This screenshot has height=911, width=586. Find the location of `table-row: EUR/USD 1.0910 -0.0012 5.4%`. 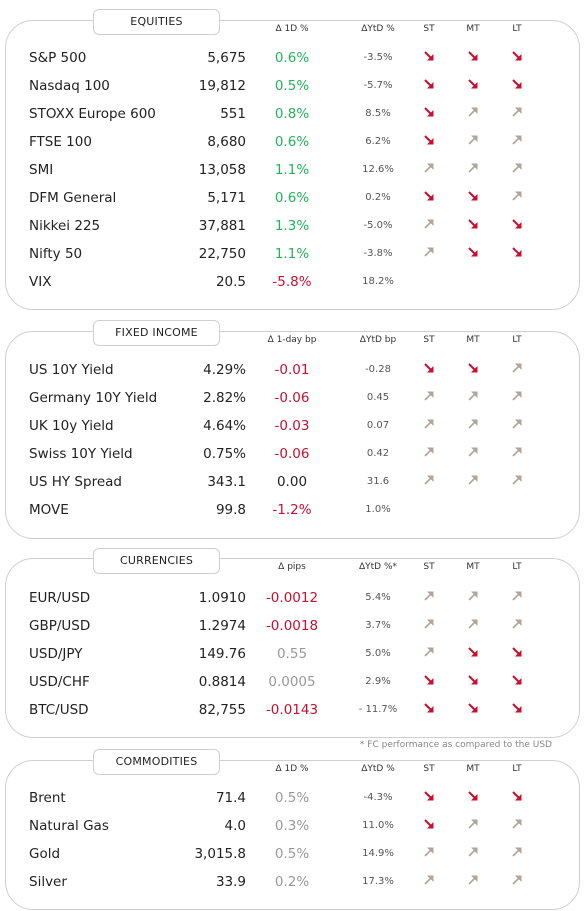

table-row: EUR/USD 1.0910 -0.0012 5.4% is located at coordinates (292, 597).